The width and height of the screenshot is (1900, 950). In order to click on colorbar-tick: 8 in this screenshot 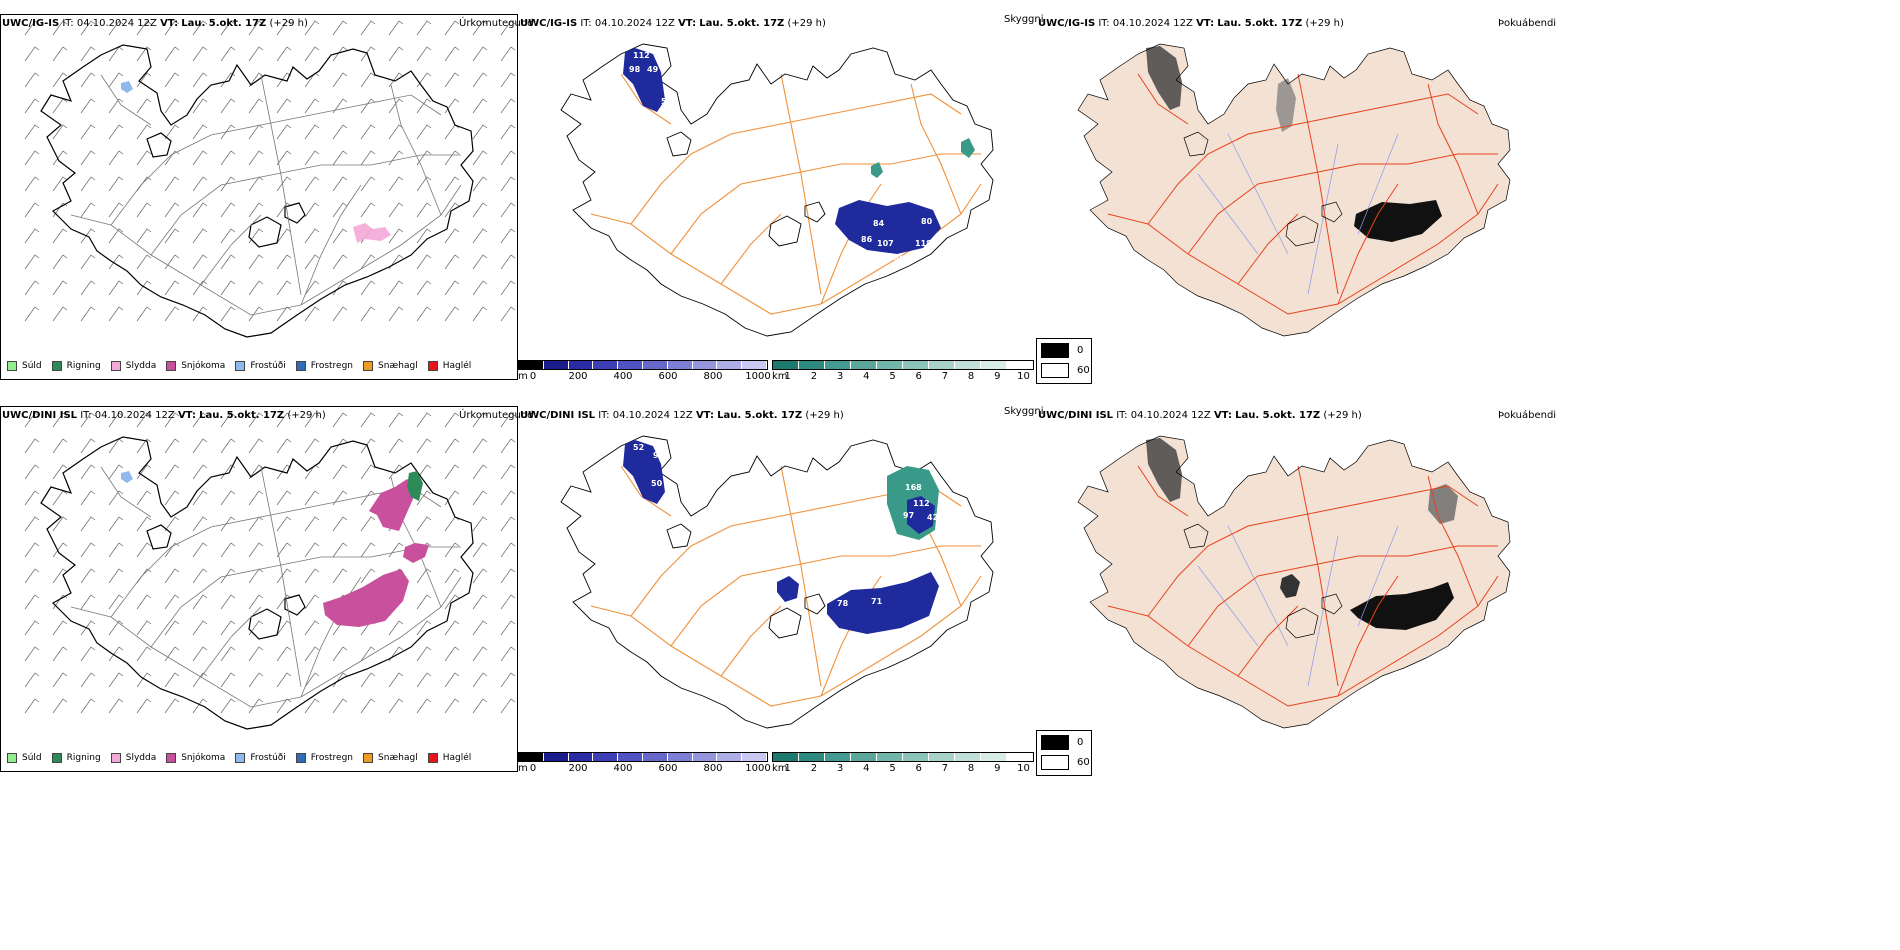, I will do `click(971, 768)`.